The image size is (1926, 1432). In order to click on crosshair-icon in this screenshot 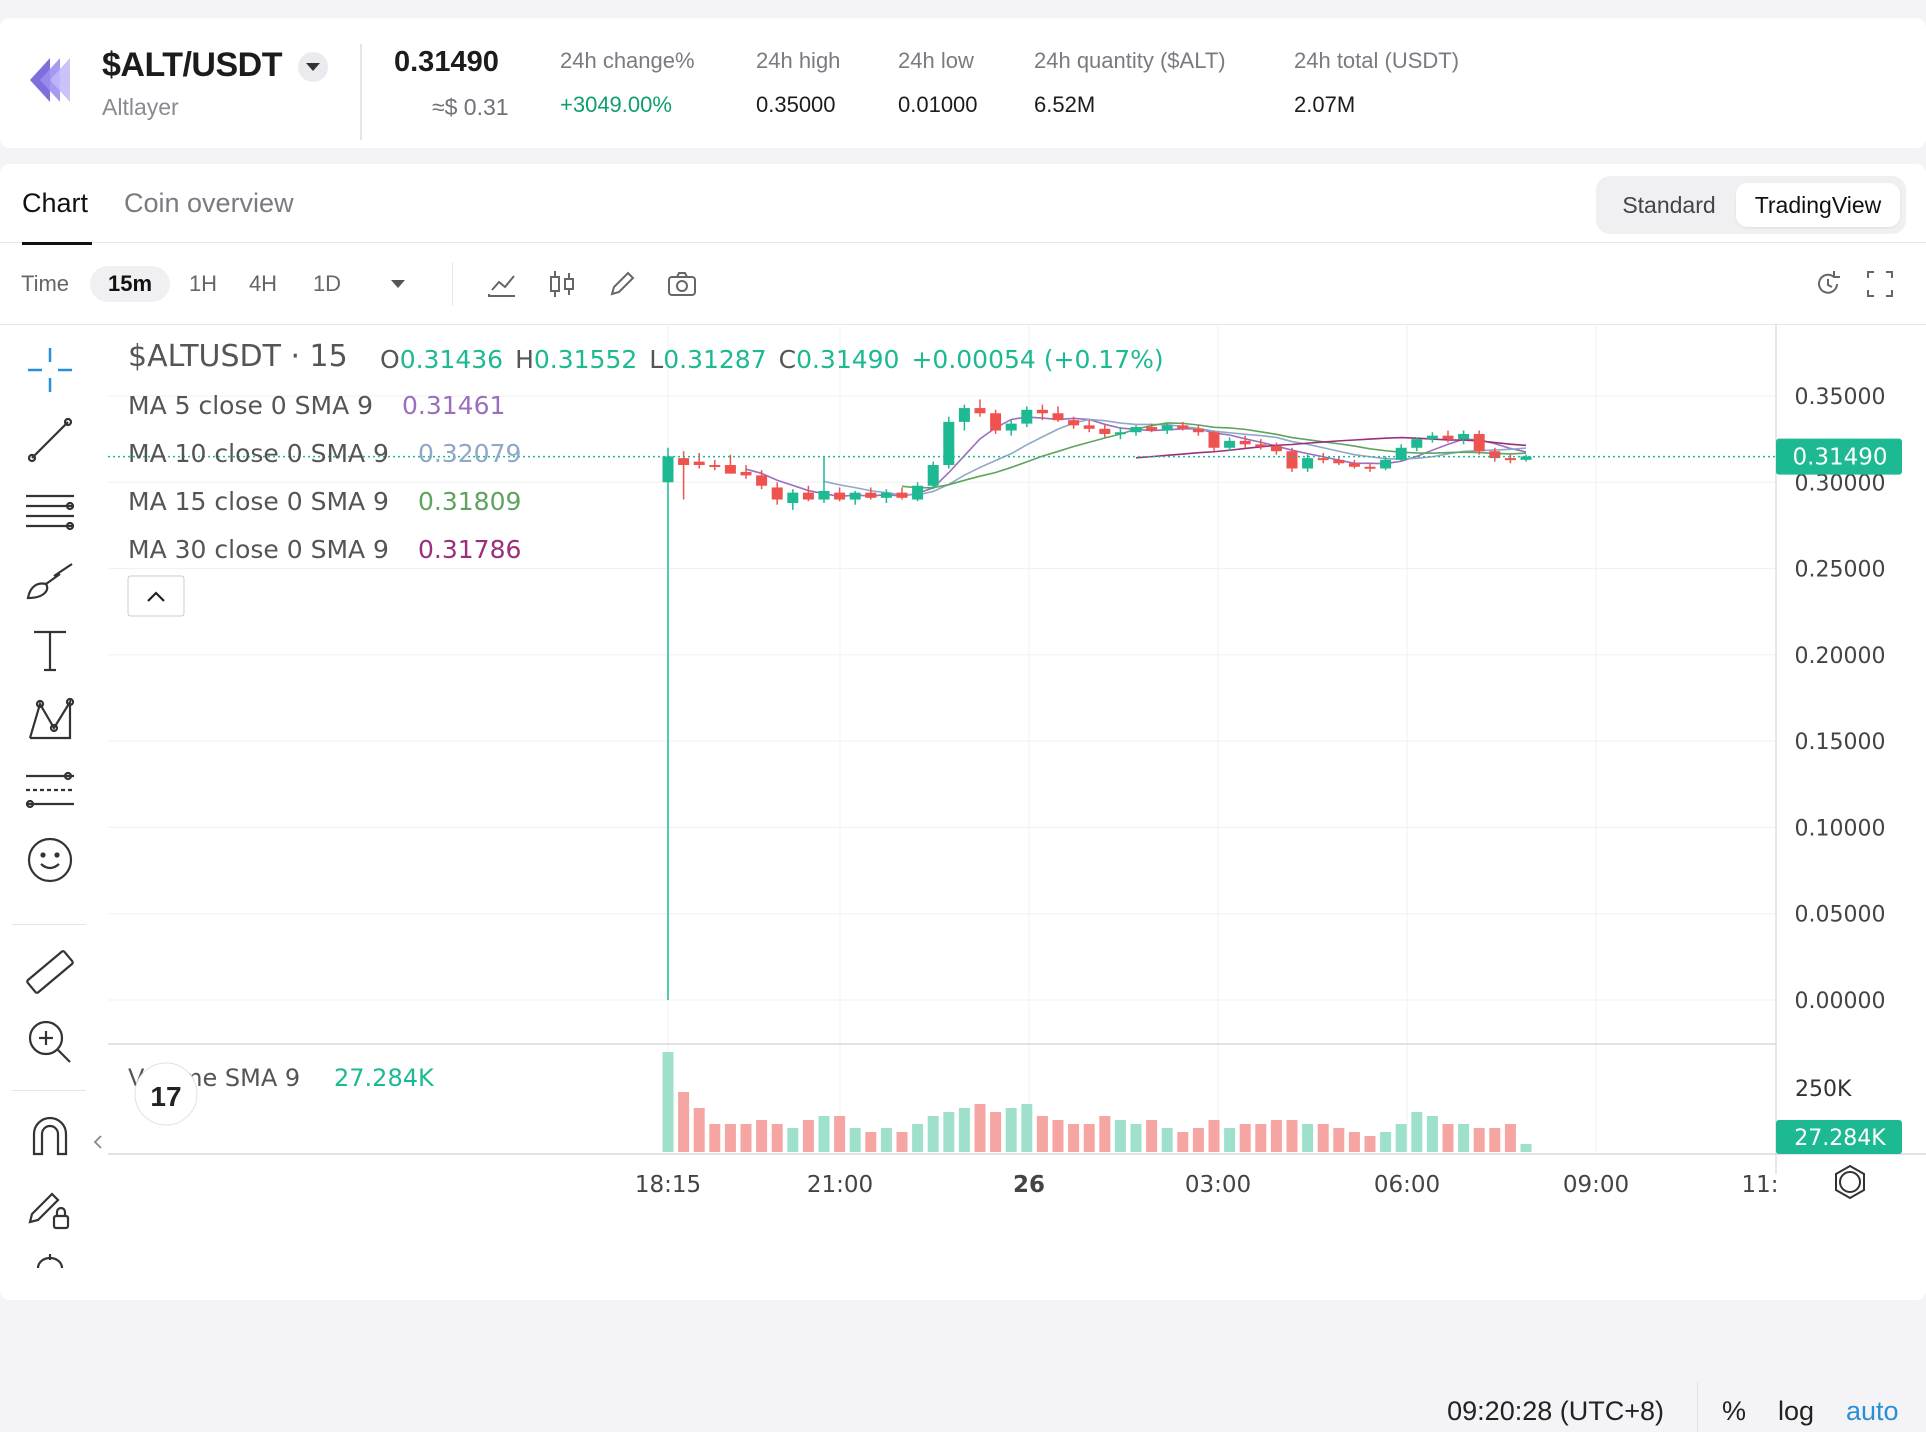, I will do `click(50, 370)`.